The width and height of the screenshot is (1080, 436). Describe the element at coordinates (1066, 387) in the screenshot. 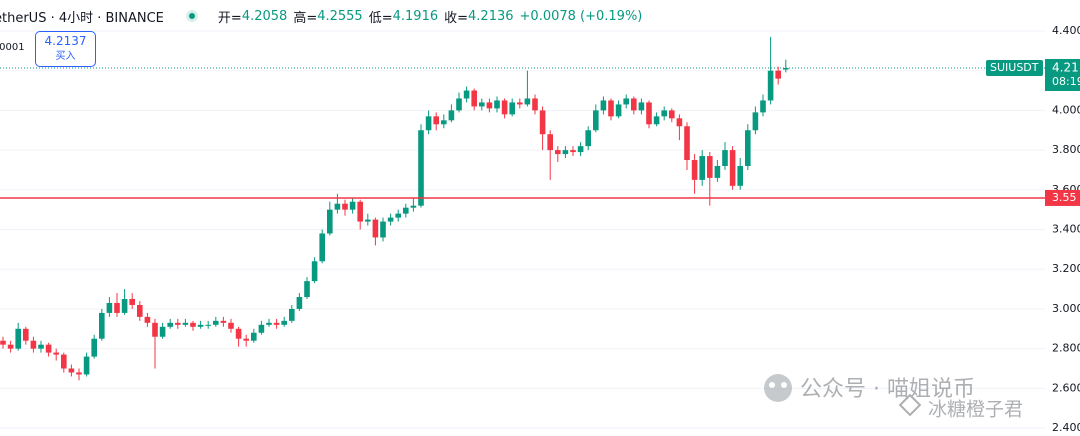

I see `y-tick-label: 2.600` at that location.